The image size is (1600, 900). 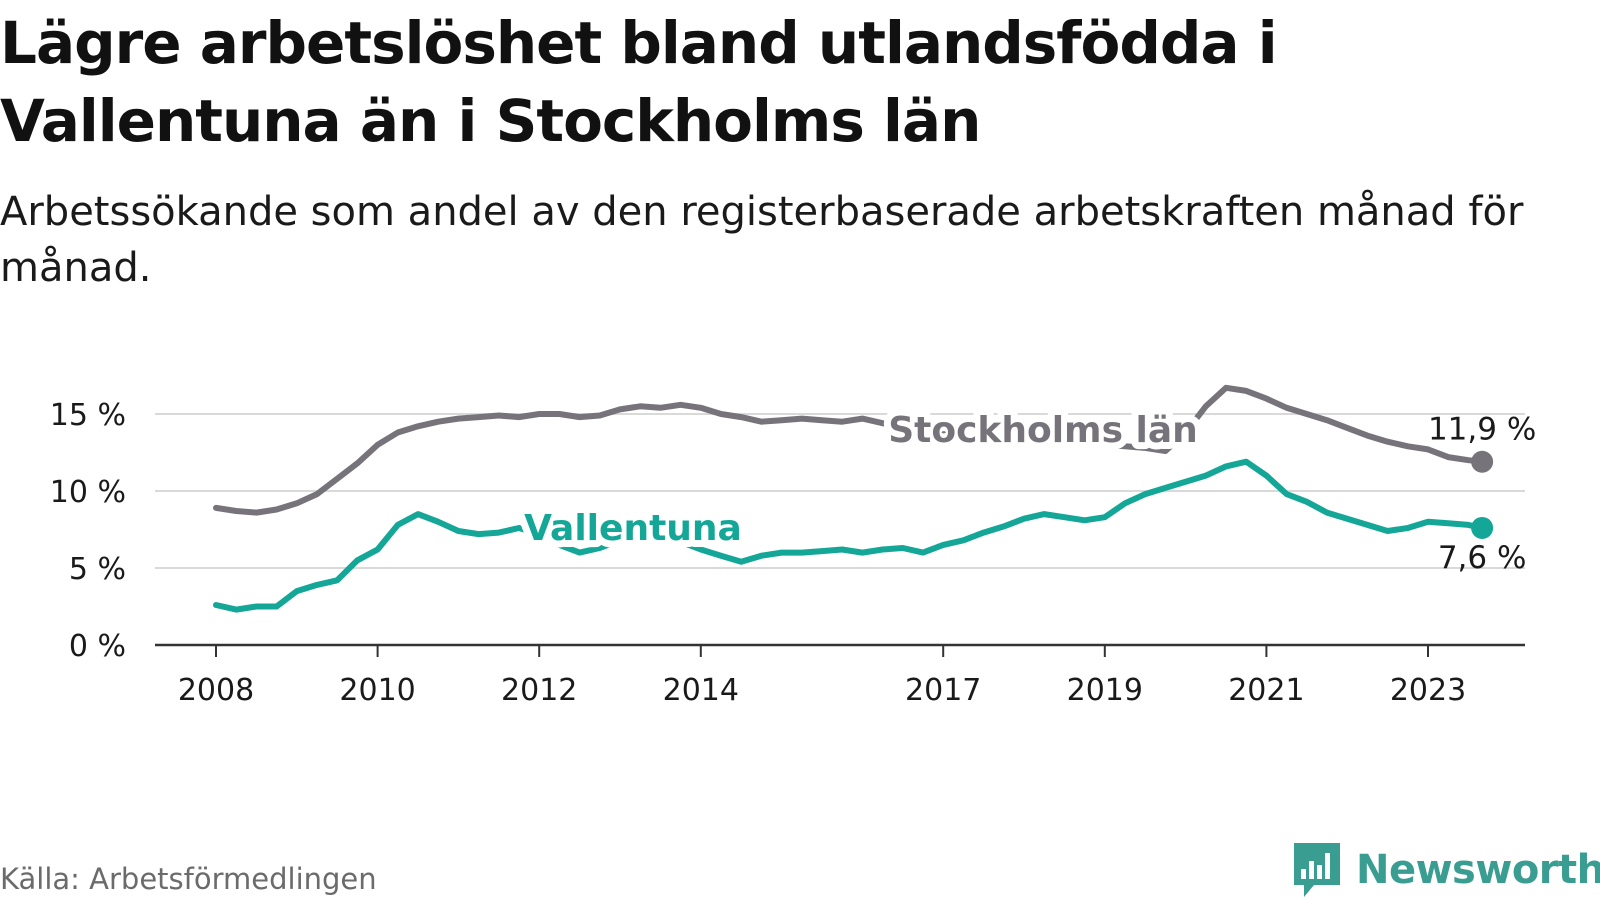 What do you see at coordinates (1482, 430) in the screenshot?
I see `end-label-stockholms-l-n: 11,9 %` at bounding box center [1482, 430].